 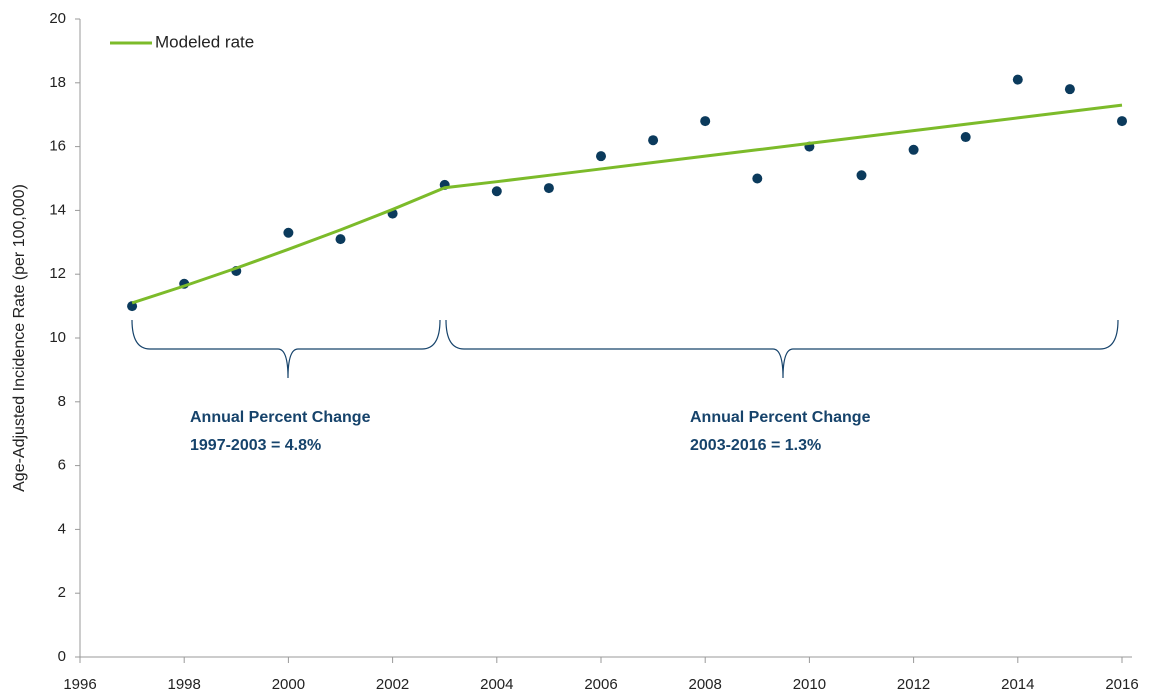 What do you see at coordinates (79, 684) in the screenshot?
I see `x-tick-label: 1996` at bounding box center [79, 684].